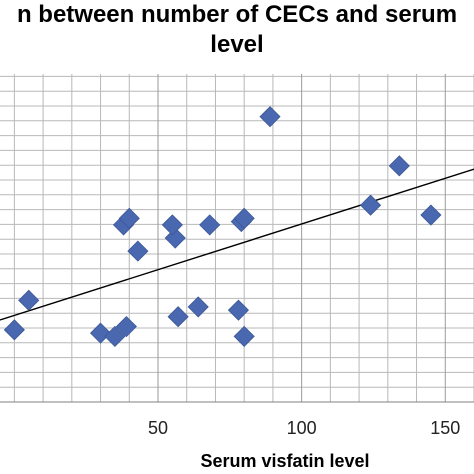 Image resolution: width=474 pixels, height=474 pixels. I want to click on x-axis-label: Serum visfatin level, so click(285, 461).